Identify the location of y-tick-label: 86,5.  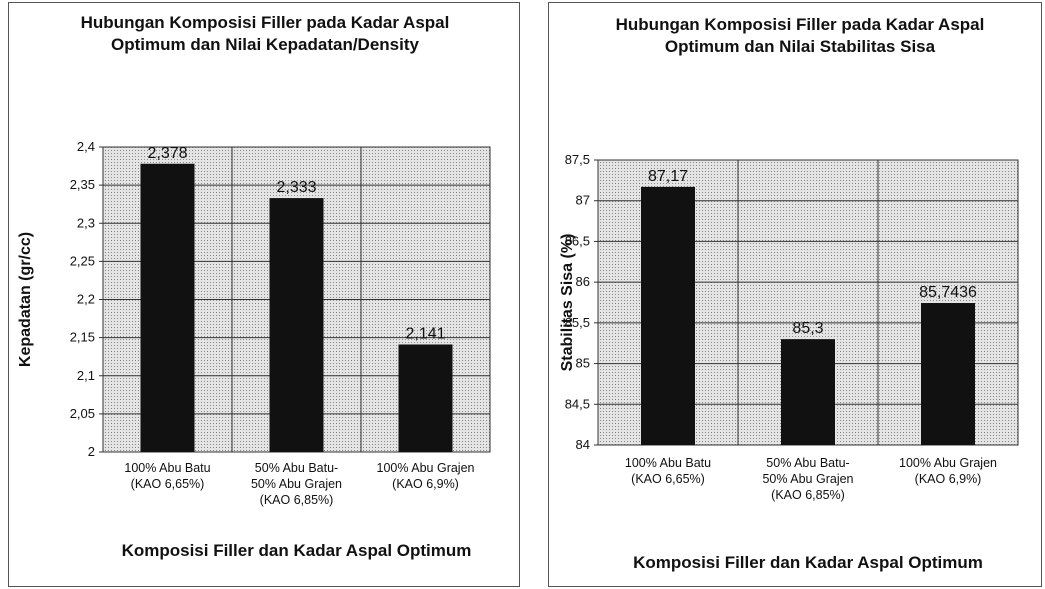
(577, 240).